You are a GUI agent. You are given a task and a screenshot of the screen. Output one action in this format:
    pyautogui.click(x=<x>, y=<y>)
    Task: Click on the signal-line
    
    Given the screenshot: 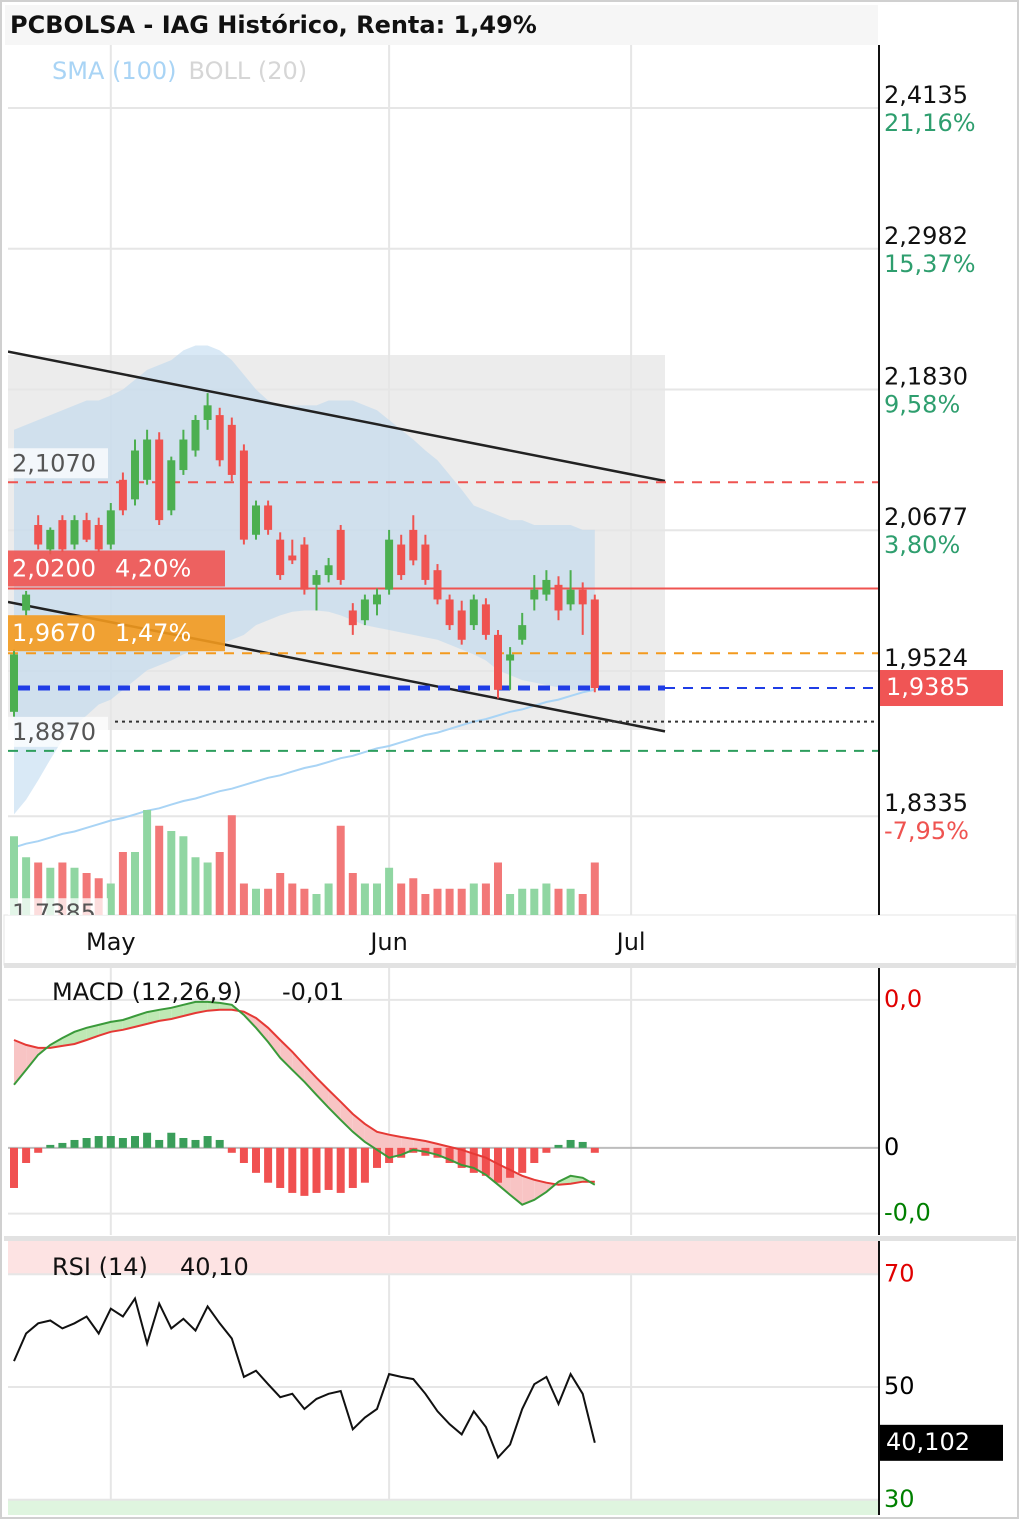 What is the action you would take?
    pyautogui.click(x=304, y=1097)
    